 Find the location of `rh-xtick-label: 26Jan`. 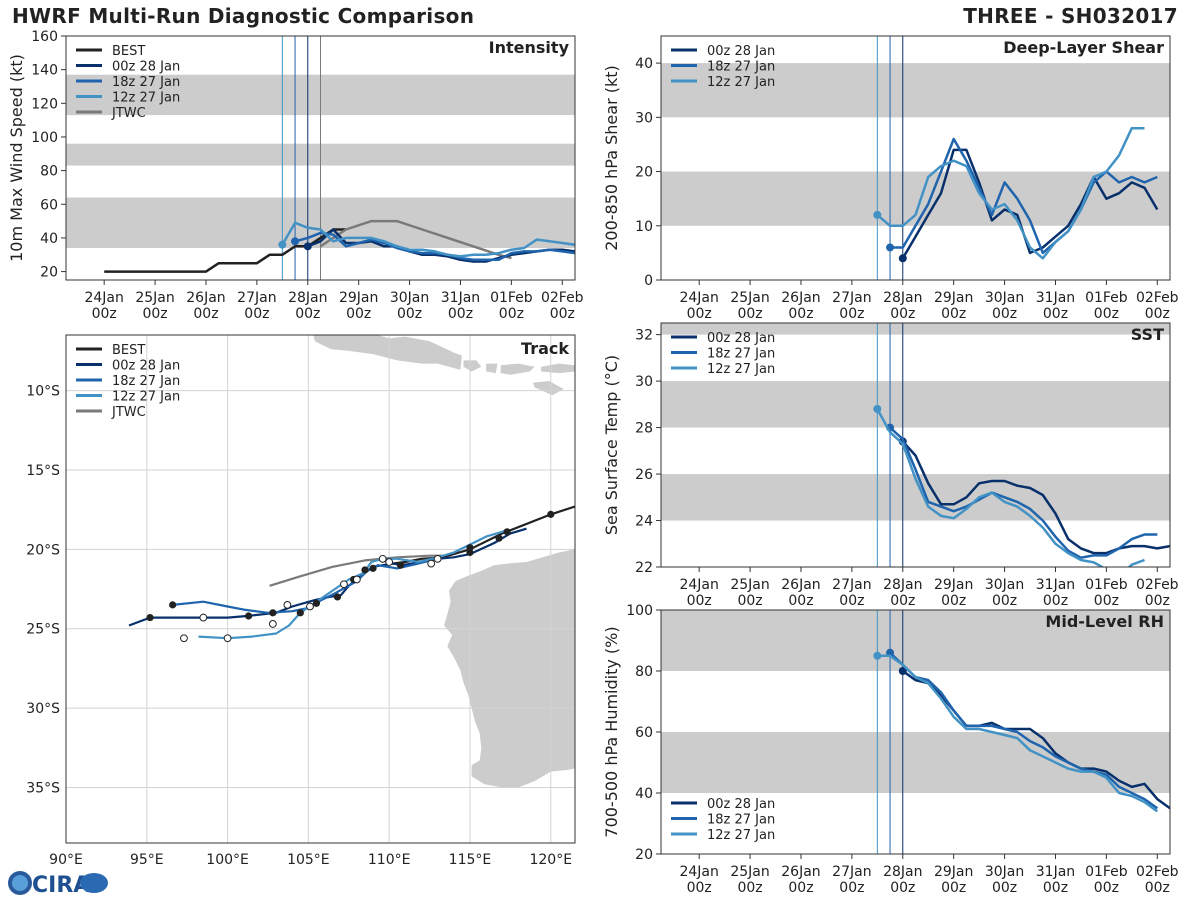

rh-xtick-label: 26Jan is located at coordinates (800, 872).